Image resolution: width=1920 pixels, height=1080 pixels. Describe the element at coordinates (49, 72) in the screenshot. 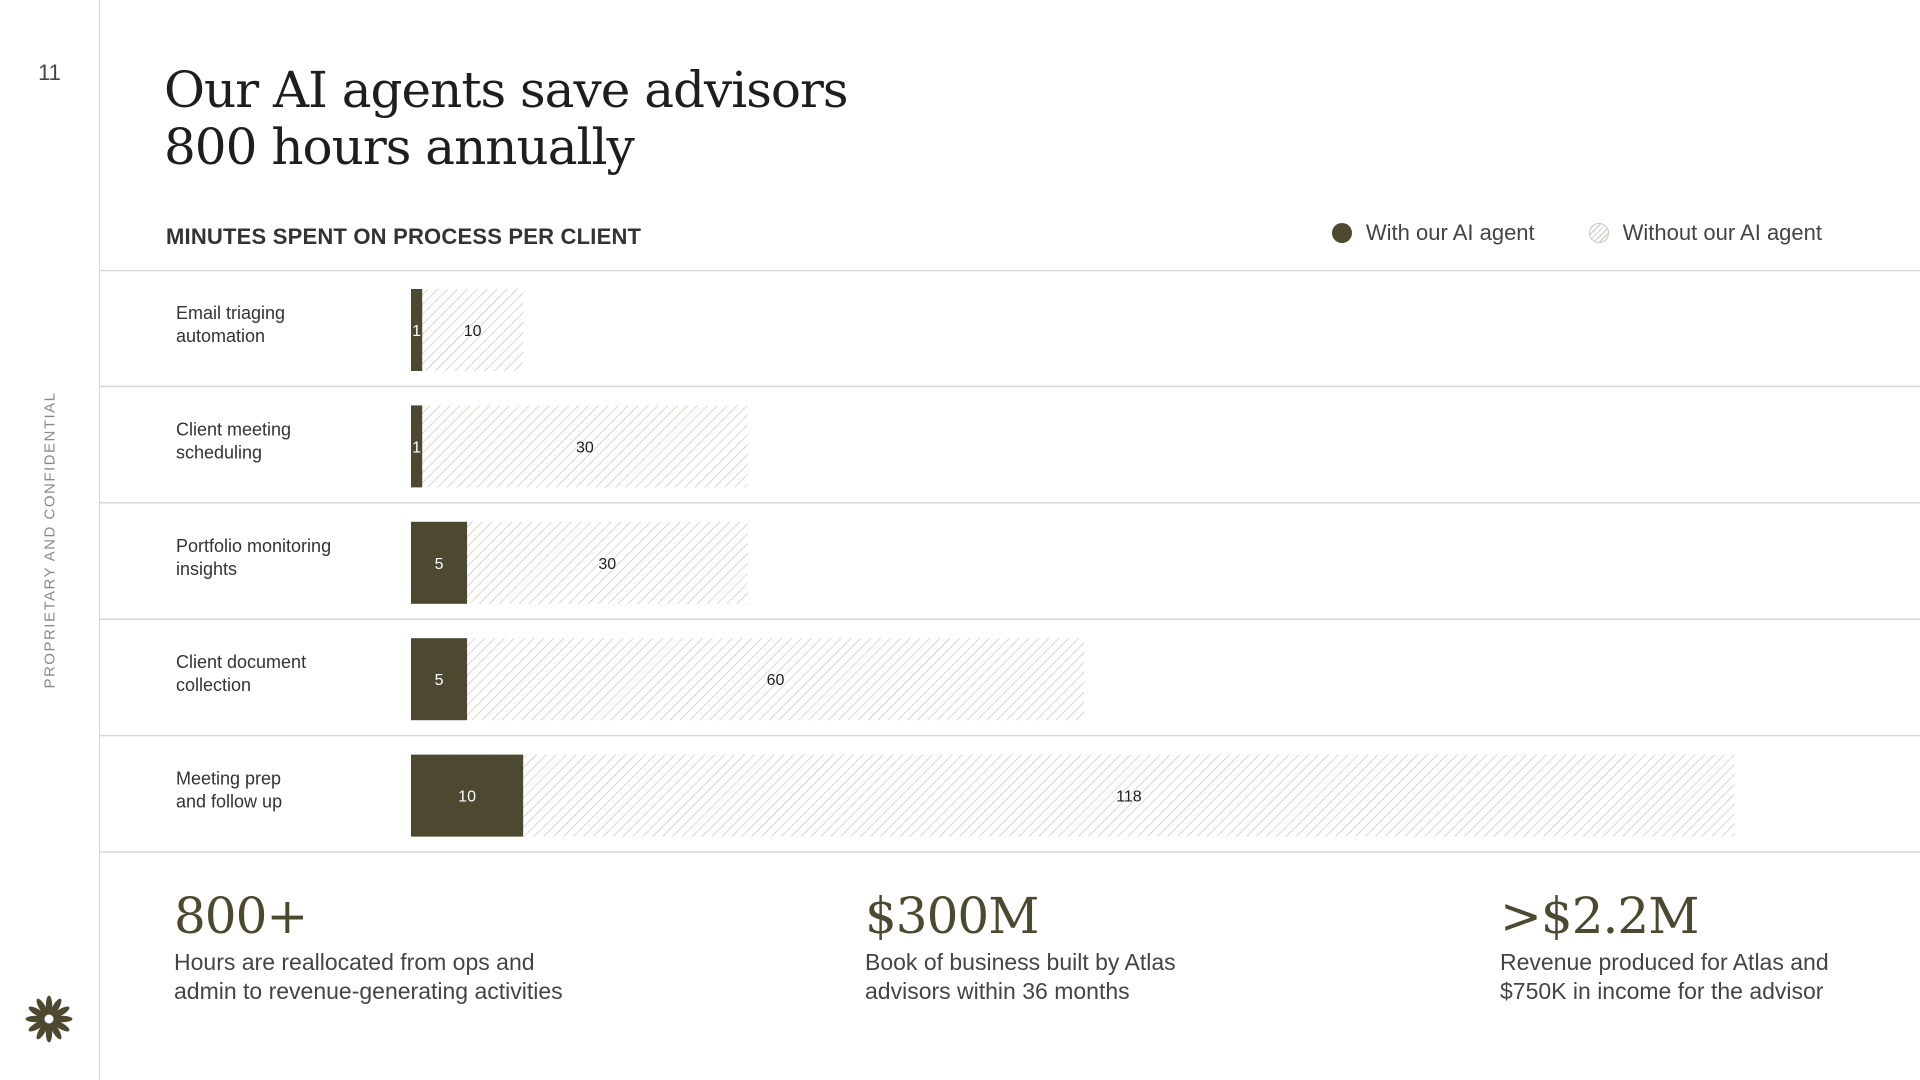

I see `page-number: 11` at that location.